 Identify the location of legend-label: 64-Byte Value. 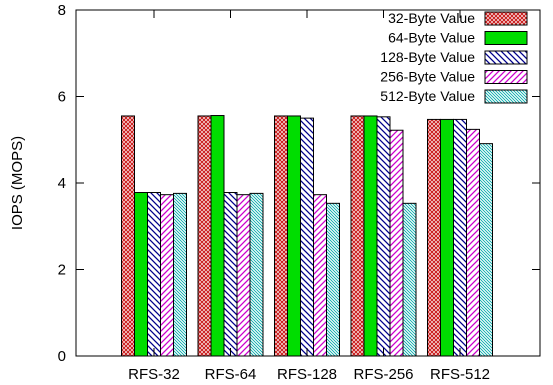
(431, 38).